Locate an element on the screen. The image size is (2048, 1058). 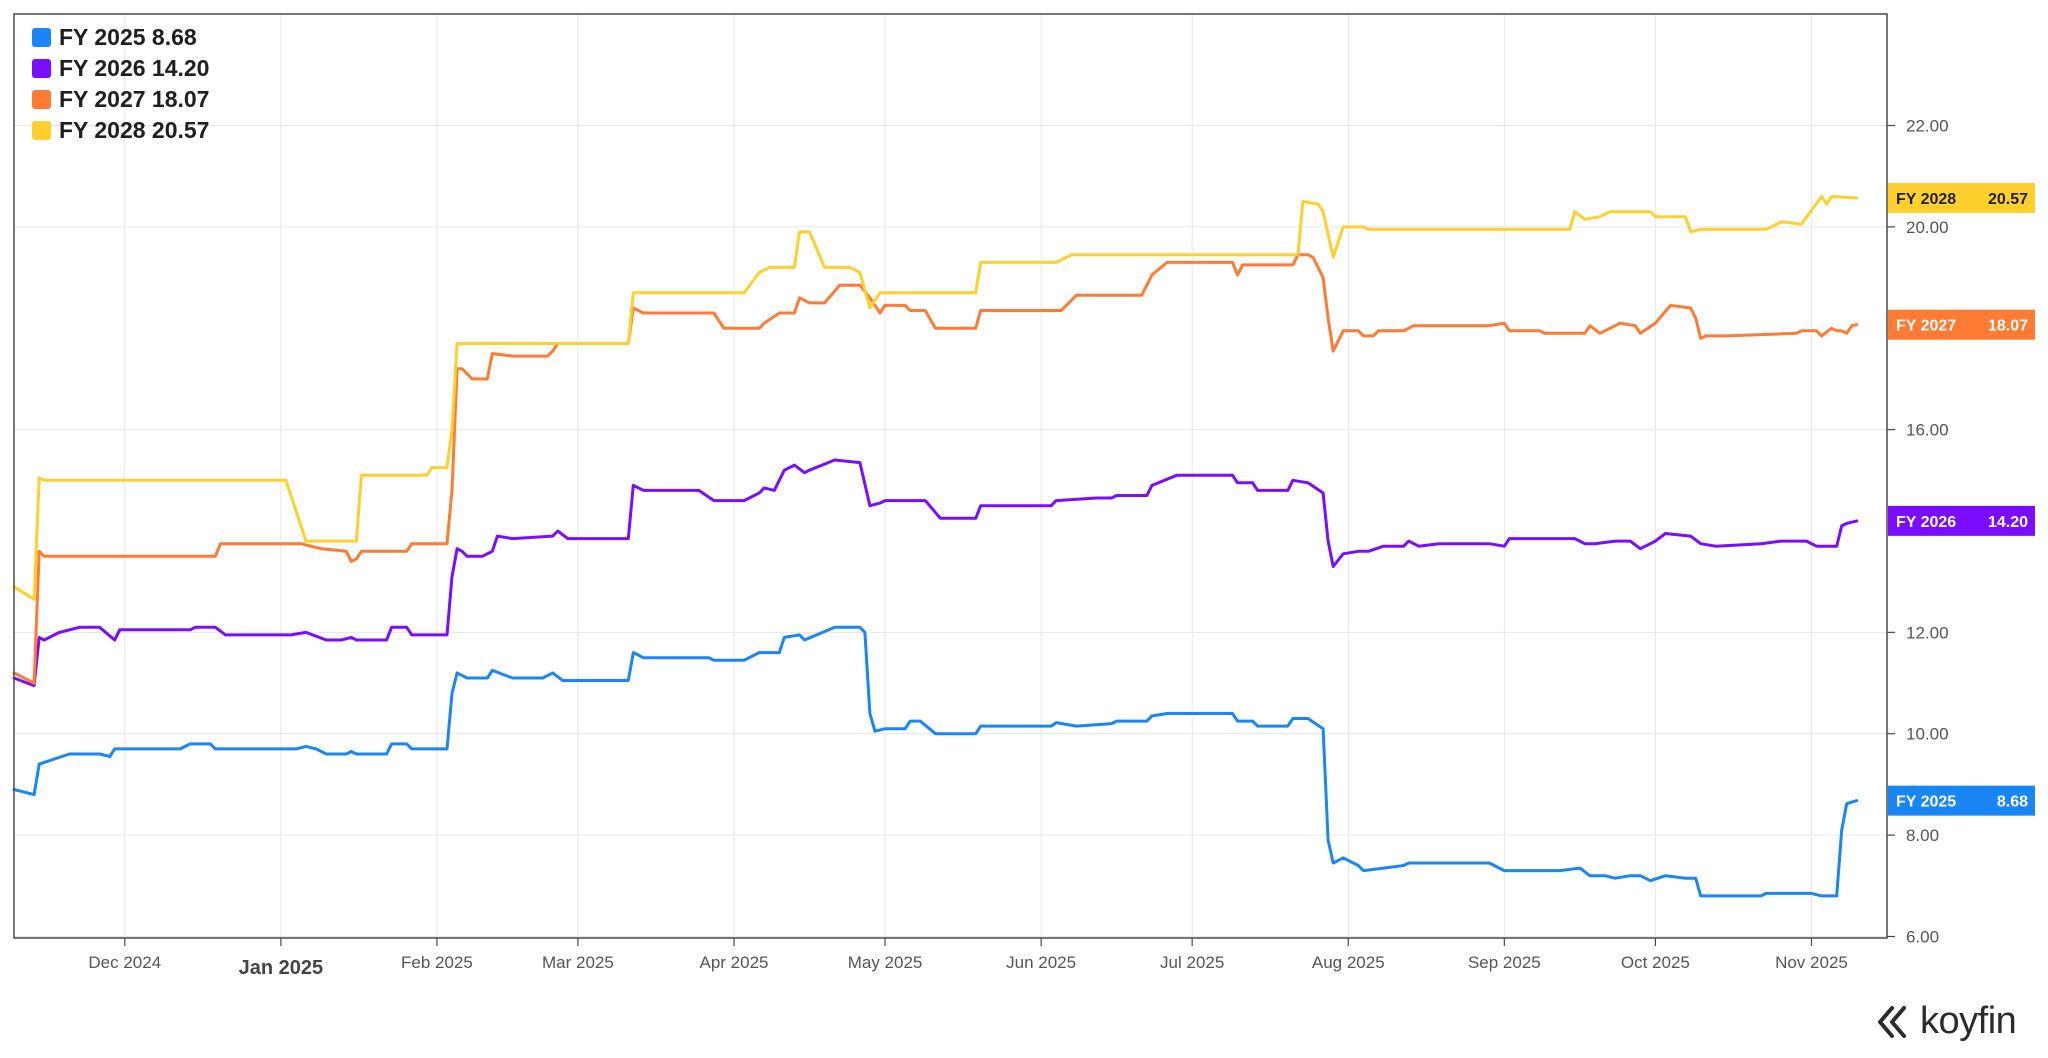
y-tick-label: 16.00 is located at coordinates (1927, 430).